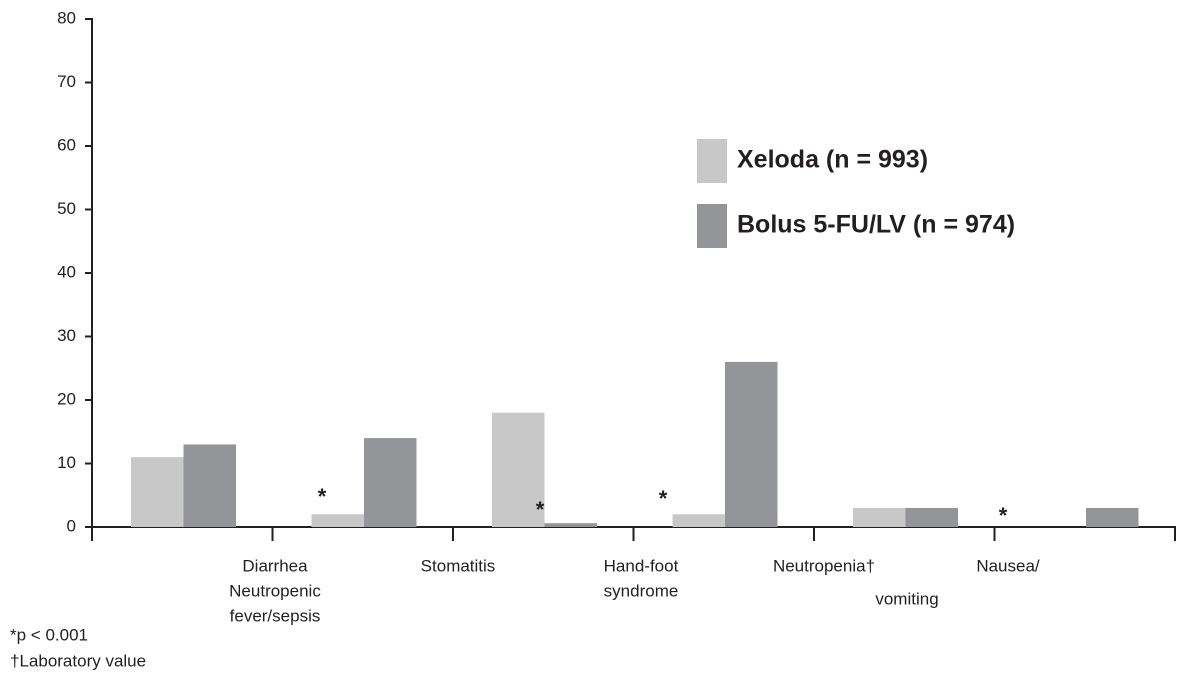 Image resolution: width=1190 pixels, height=677 pixels. What do you see at coordinates (78, 660) in the screenshot?
I see `footnote: †Laboratory value` at bounding box center [78, 660].